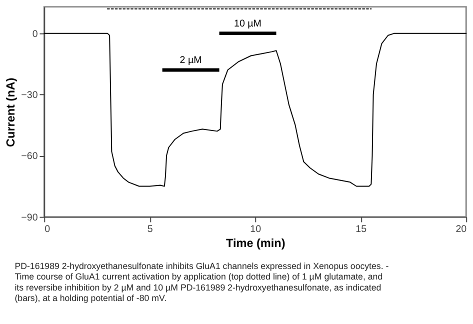 Image resolution: width=473 pixels, height=324 pixels. Describe the element at coordinates (201, 282) in the screenshot. I see `text: PD-161989 2-hydroxyethanesulfonate inhibits GluA1 channels expressed in Xenopus oocytes. - Time course of GluA1 current activation by application (top dotted line) of 1 µM glutamate, and its reversibe inhibition by 2 µM and 10 µM PD-161989 2-hydroxyethanesulfonate, as indicated (bars), at a holding potential of -80 mV.` at that location.